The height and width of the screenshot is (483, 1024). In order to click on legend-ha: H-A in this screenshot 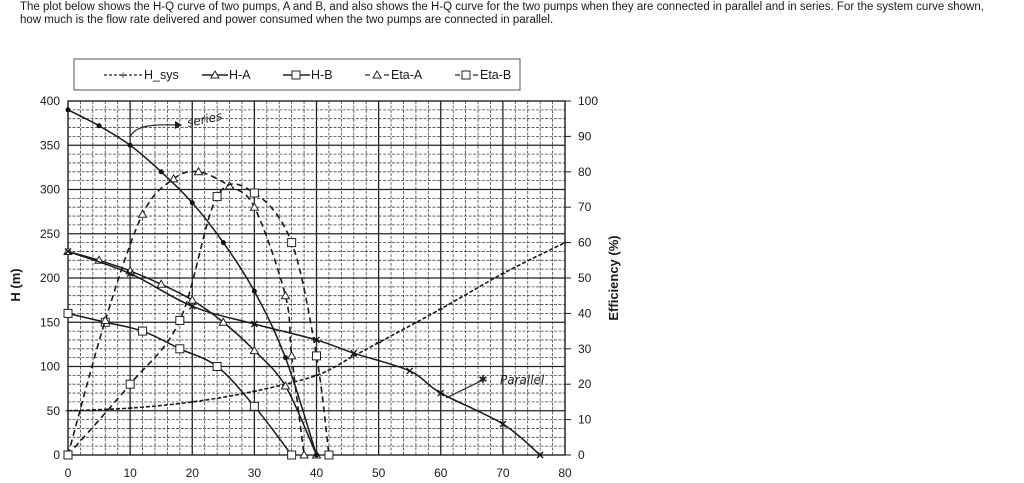, I will do `click(226, 75)`.